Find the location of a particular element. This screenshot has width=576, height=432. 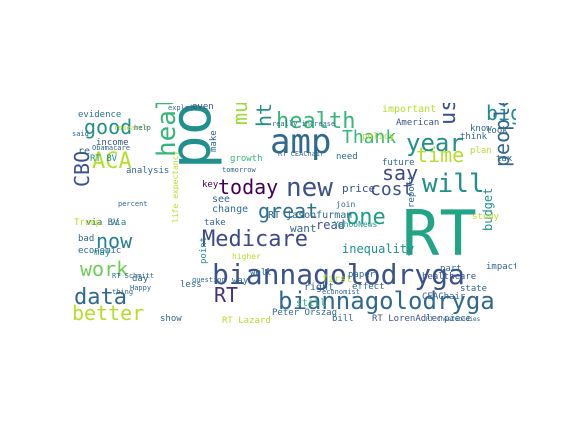

cloud-word: today is located at coordinates (248, 187).